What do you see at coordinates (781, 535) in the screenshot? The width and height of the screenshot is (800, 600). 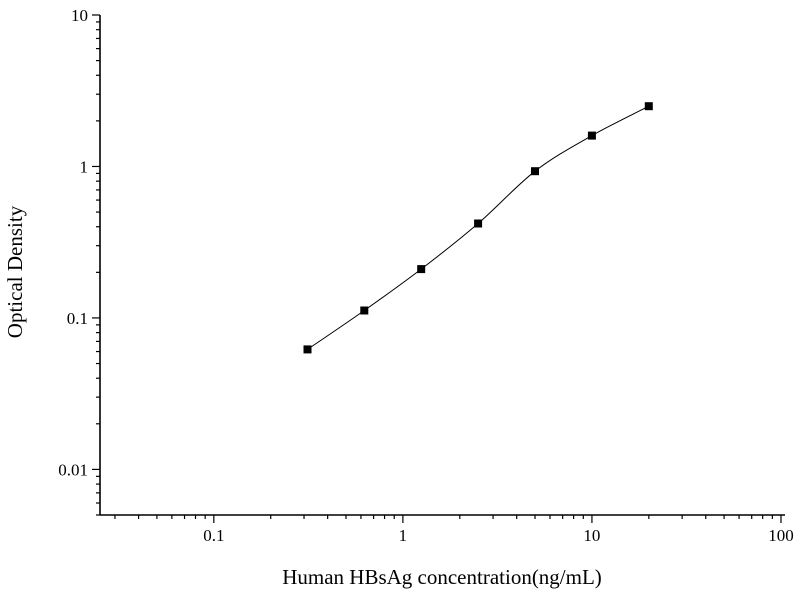 I see `x-tick-label: 100` at bounding box center [781, 535].